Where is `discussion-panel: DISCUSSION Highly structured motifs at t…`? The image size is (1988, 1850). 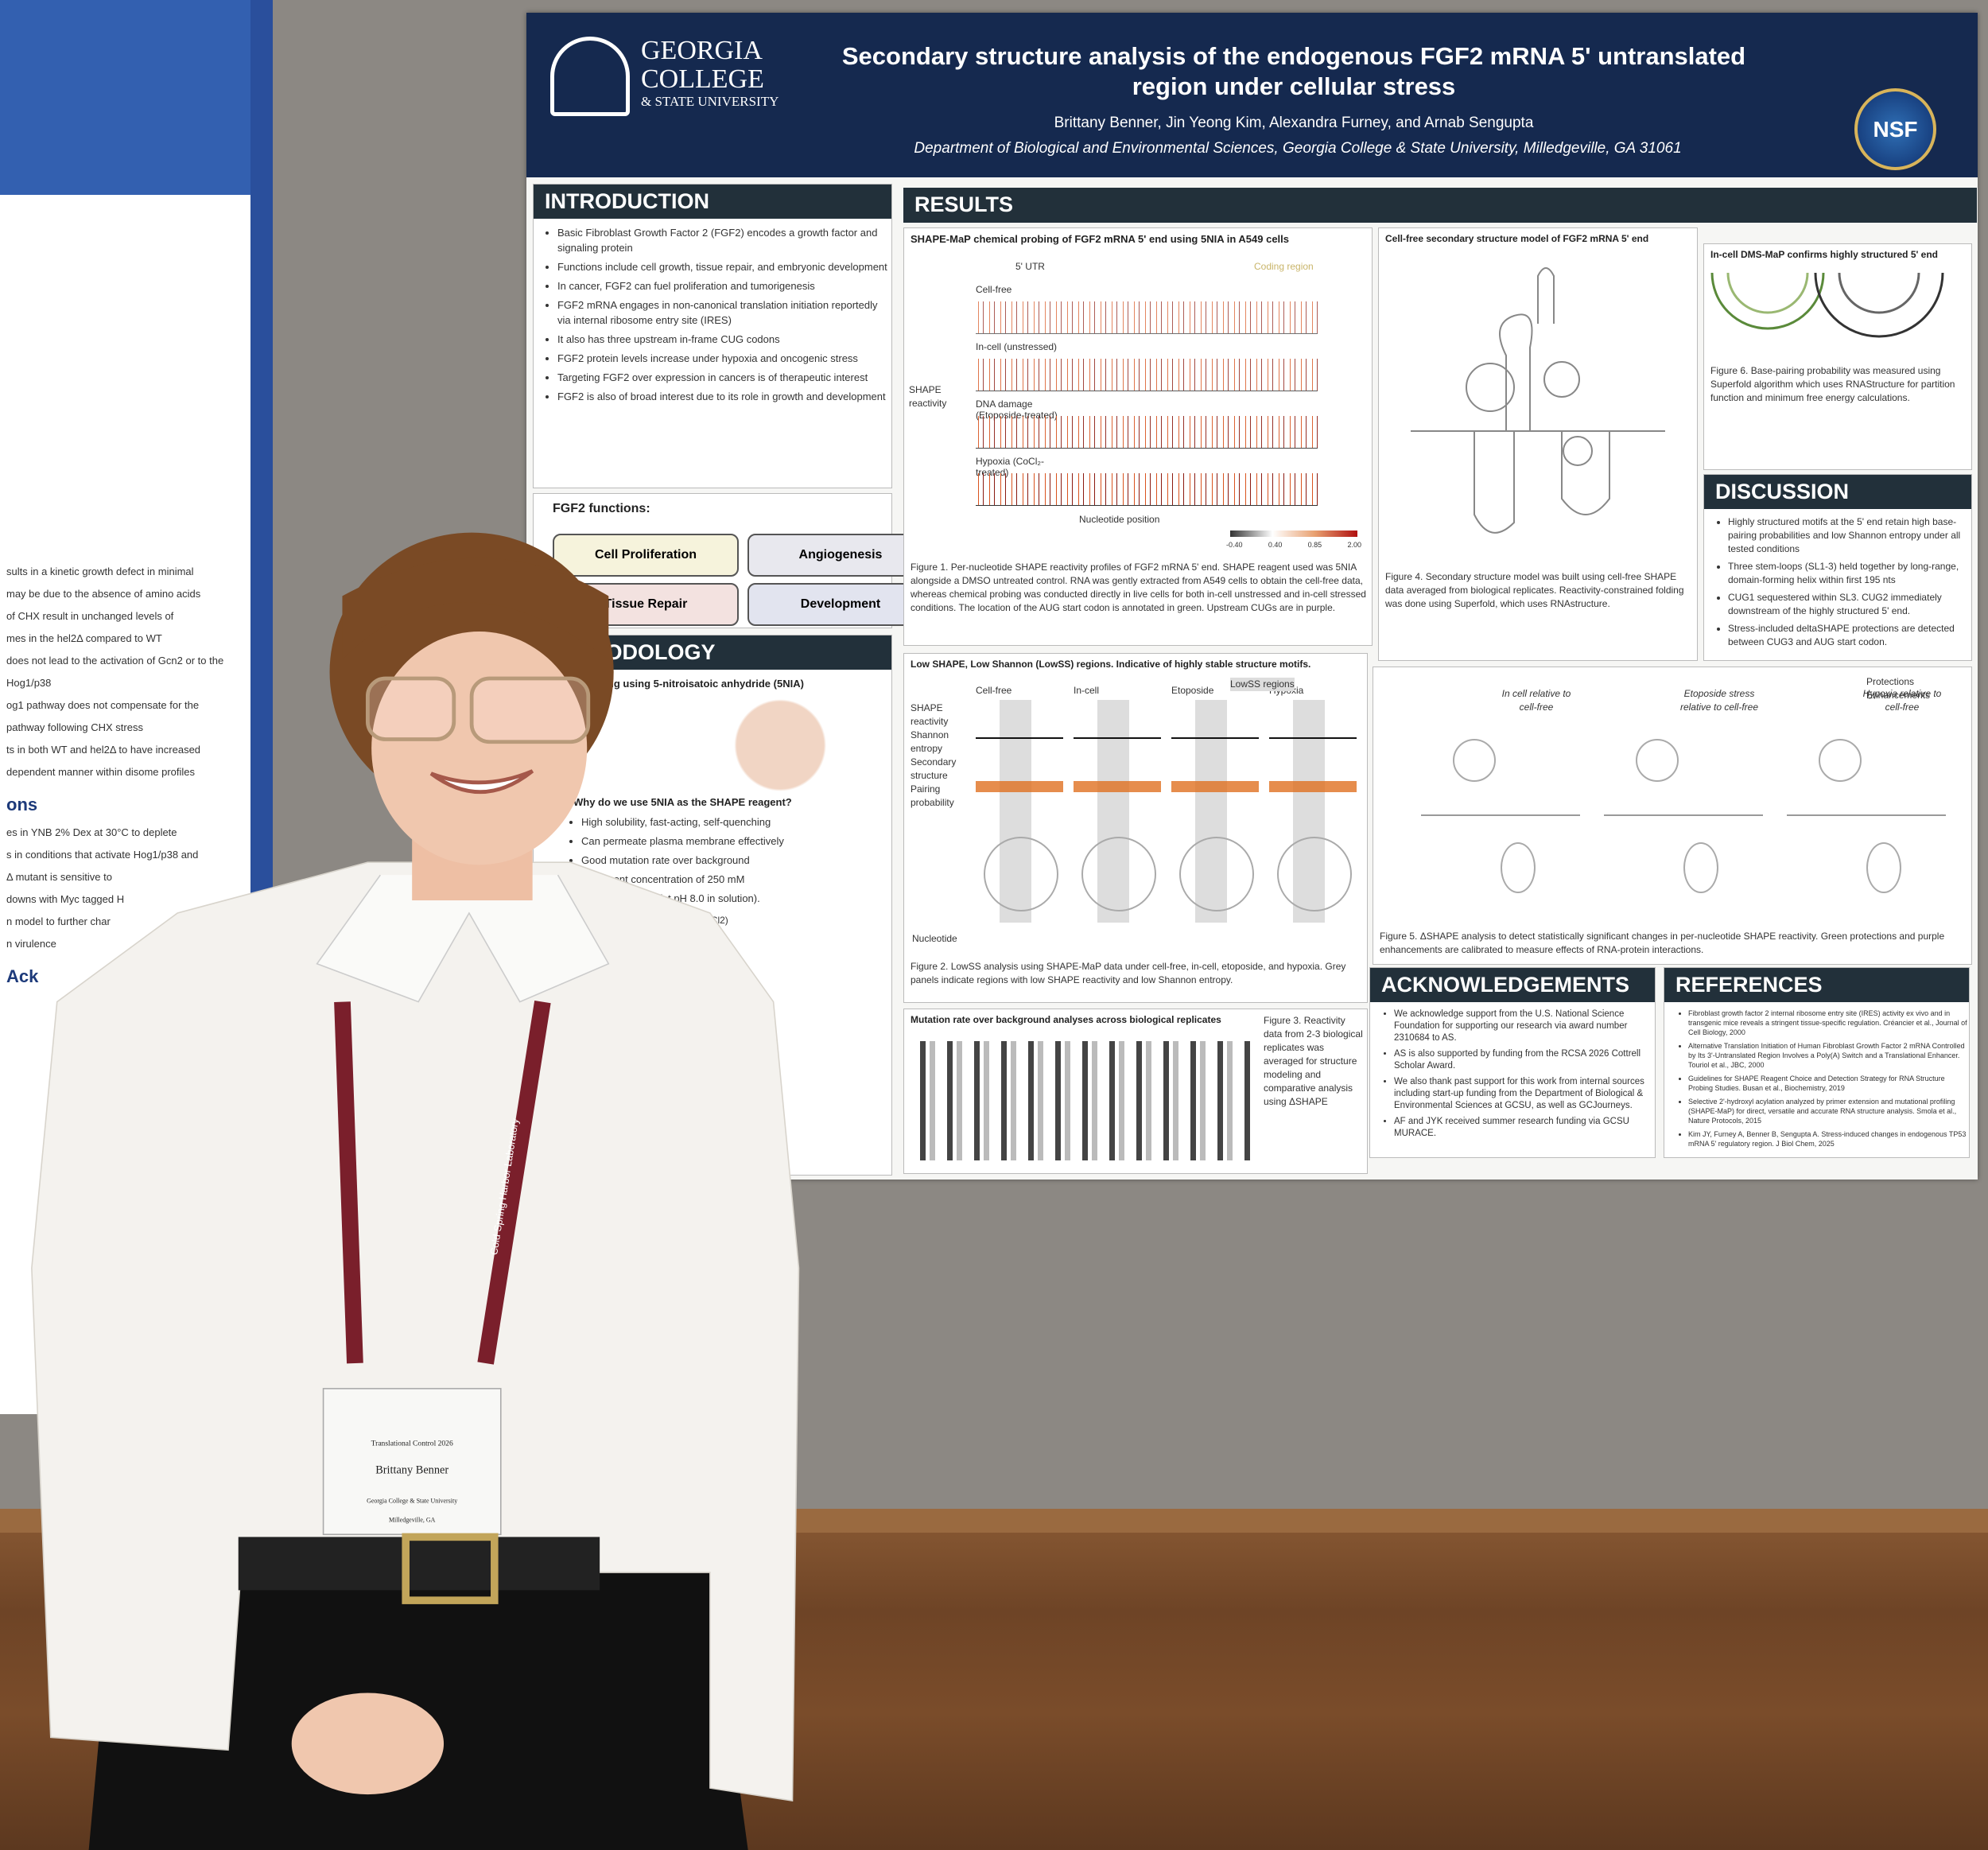
discussion-panel: DISCUSSION Highly structured motifs at t… is located at coordinates (1837, 567).